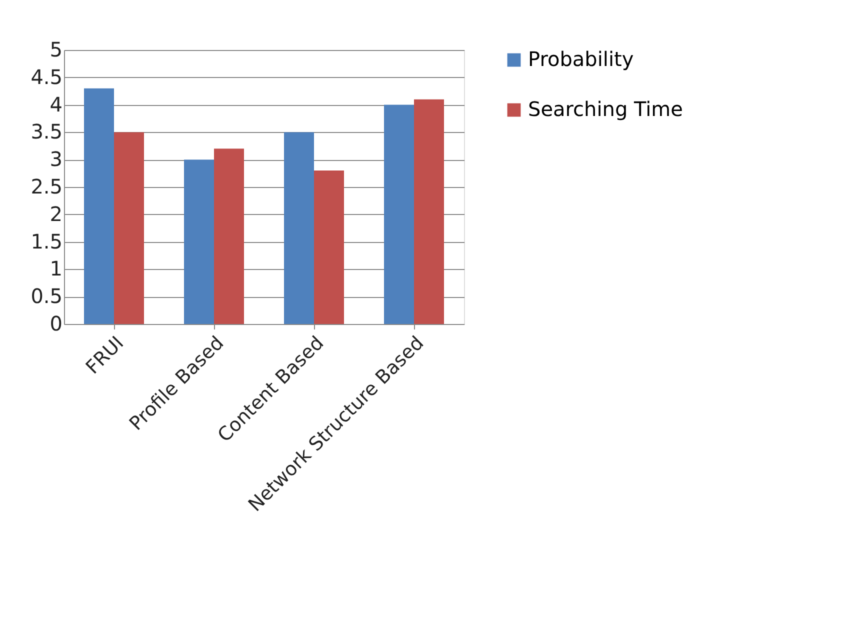 This screenshot has height=634, width=848. What do you see at coordinates (605, 109) in the screenshot?
I see `legend-label: Searching Time` at bounding box center [605, 109].